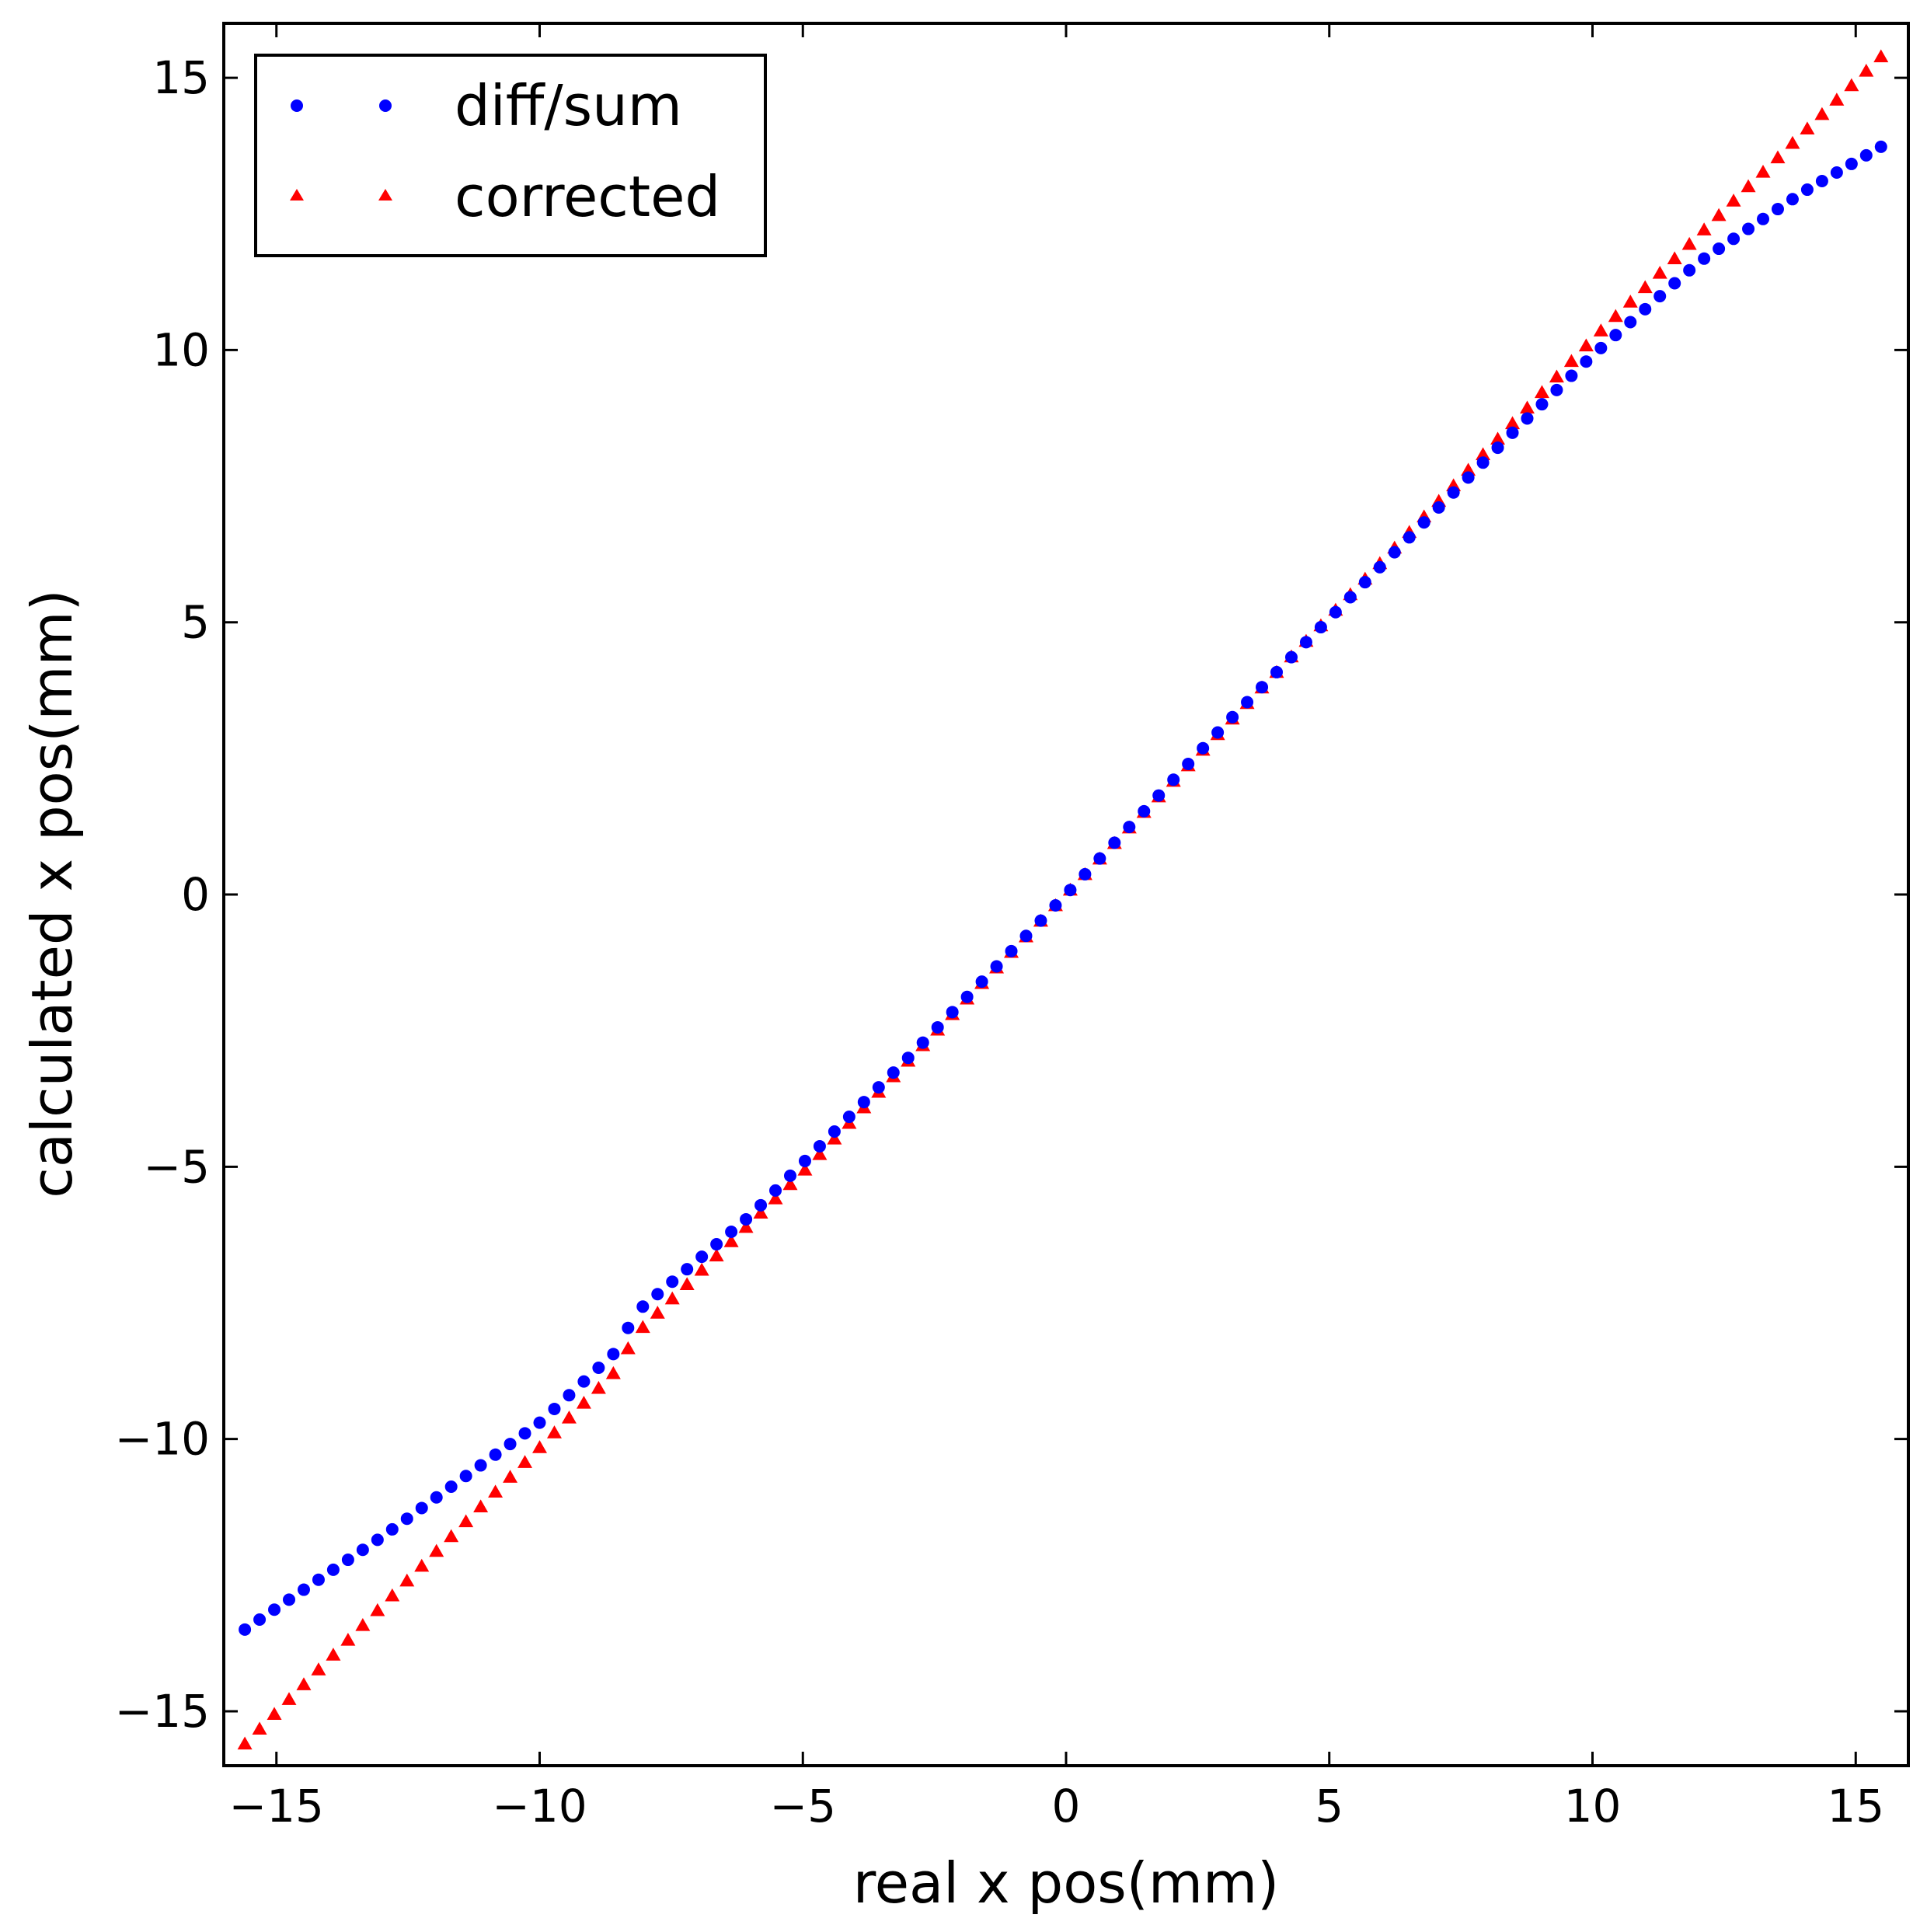 The image size is (1927, 1932). Describe the element at coordinates (195, 622) in the screenshot. I see `y-tick-label: 5` at that location.